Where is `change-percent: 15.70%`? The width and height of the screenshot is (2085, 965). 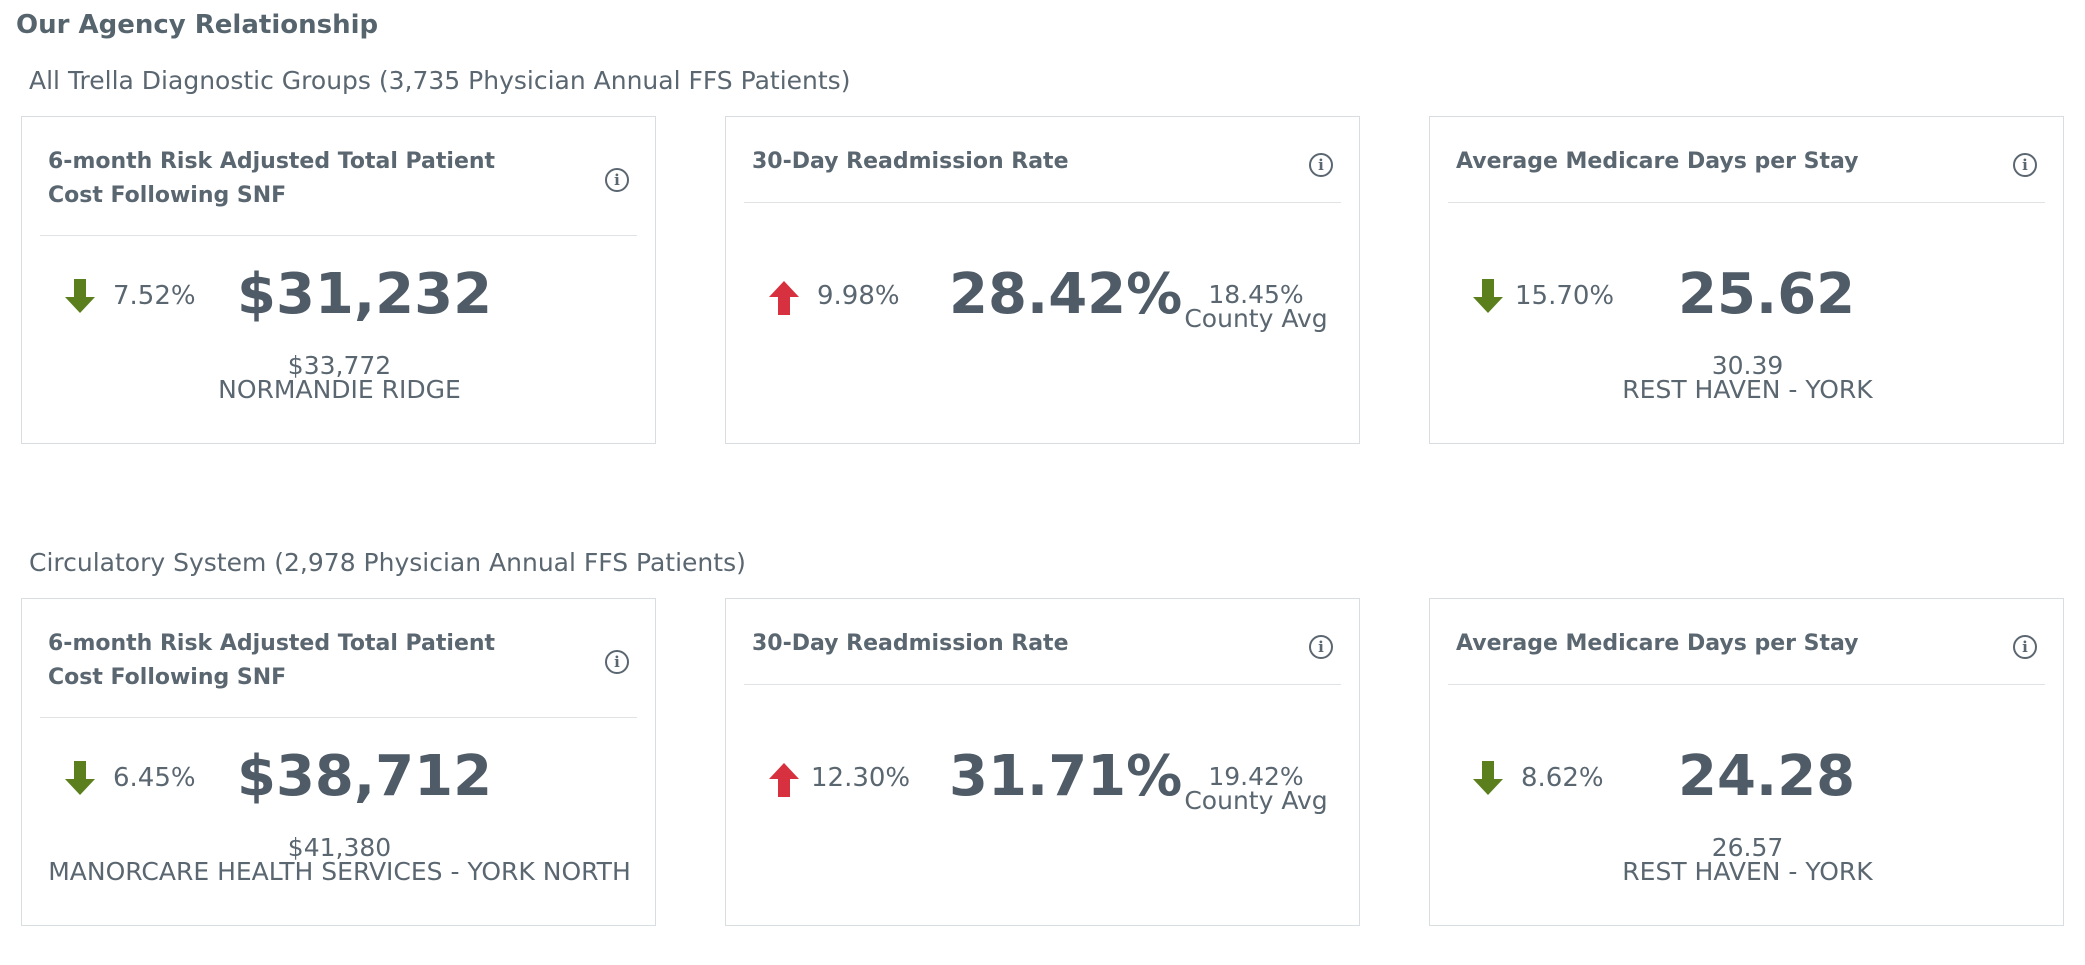
change-percent: 15.70% is located at coordinates (1565, 296).